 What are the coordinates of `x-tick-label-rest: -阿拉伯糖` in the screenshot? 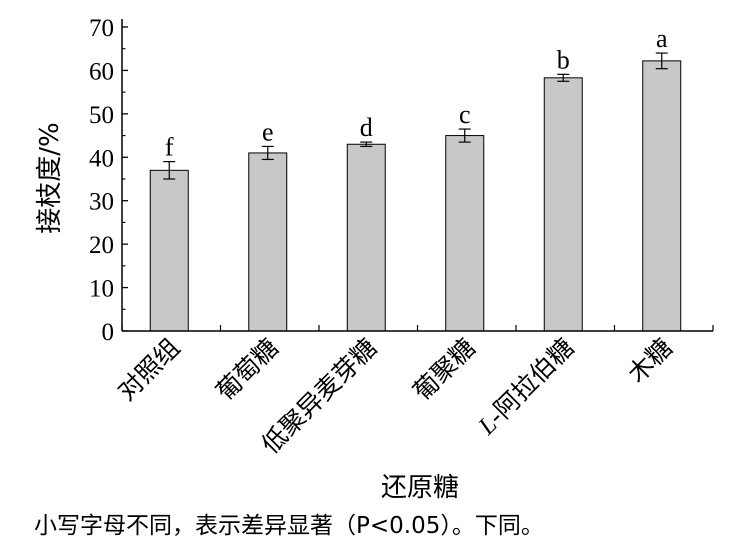 It's located at (531, 382).